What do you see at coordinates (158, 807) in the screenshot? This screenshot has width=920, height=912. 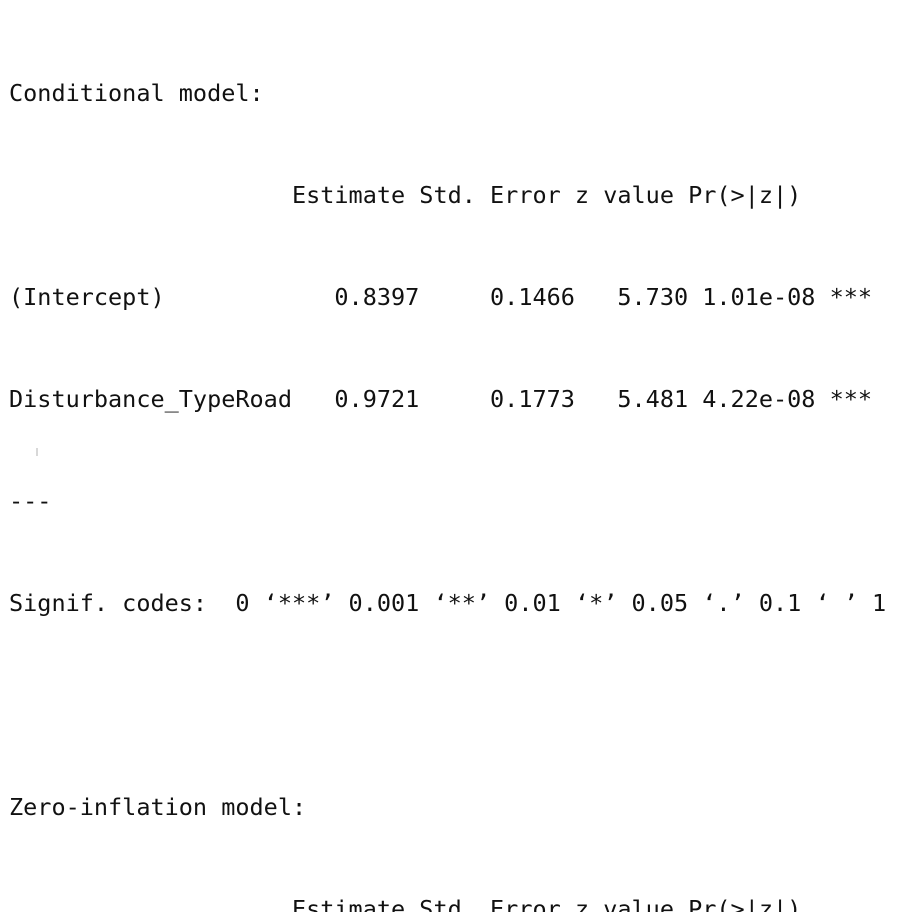 I see `section-heading-zero-inflation: Zero-inflation model:` at bounding box center [158, 807].